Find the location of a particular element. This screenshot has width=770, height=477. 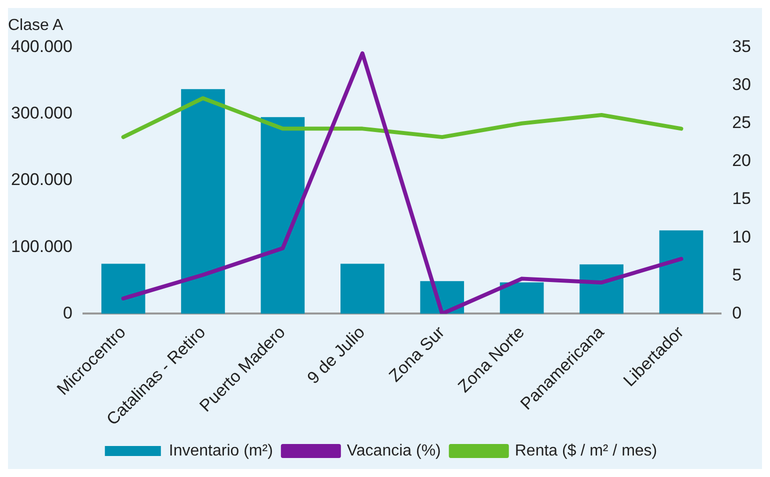

x-tick-label: 9 de Julio is located at coordinates (336, 355).